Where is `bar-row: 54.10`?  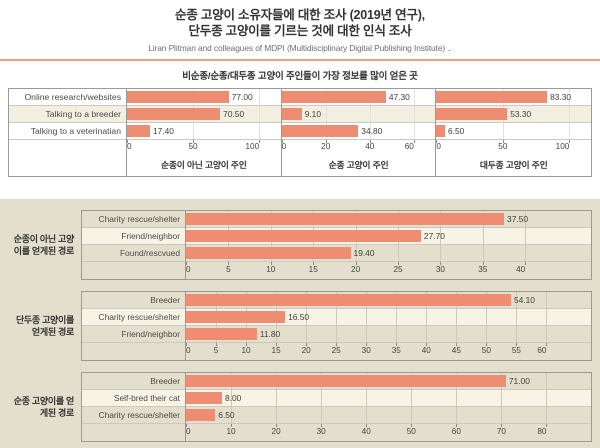
bar-row: 54.10 is located at coordinates (388, 300).